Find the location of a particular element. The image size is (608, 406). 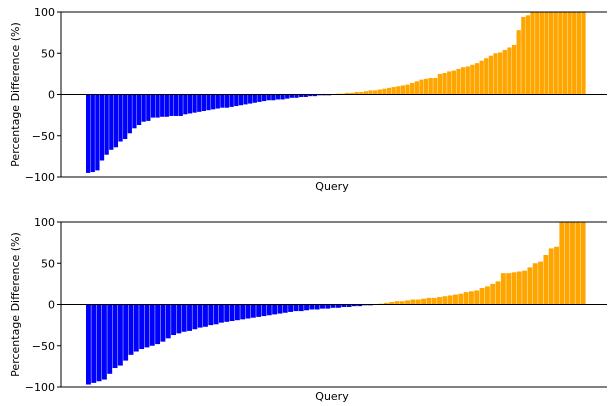

x-axis-label: Query is located at coordinates (332, 396).